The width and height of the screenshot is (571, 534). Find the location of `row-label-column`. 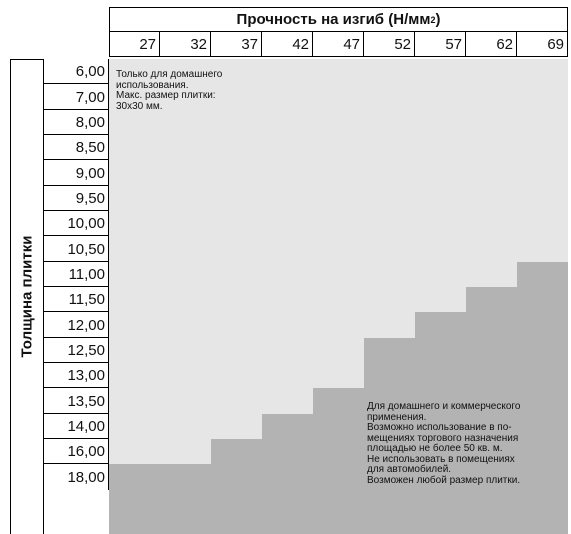

row-label-column is located at coordinates (27, 296).